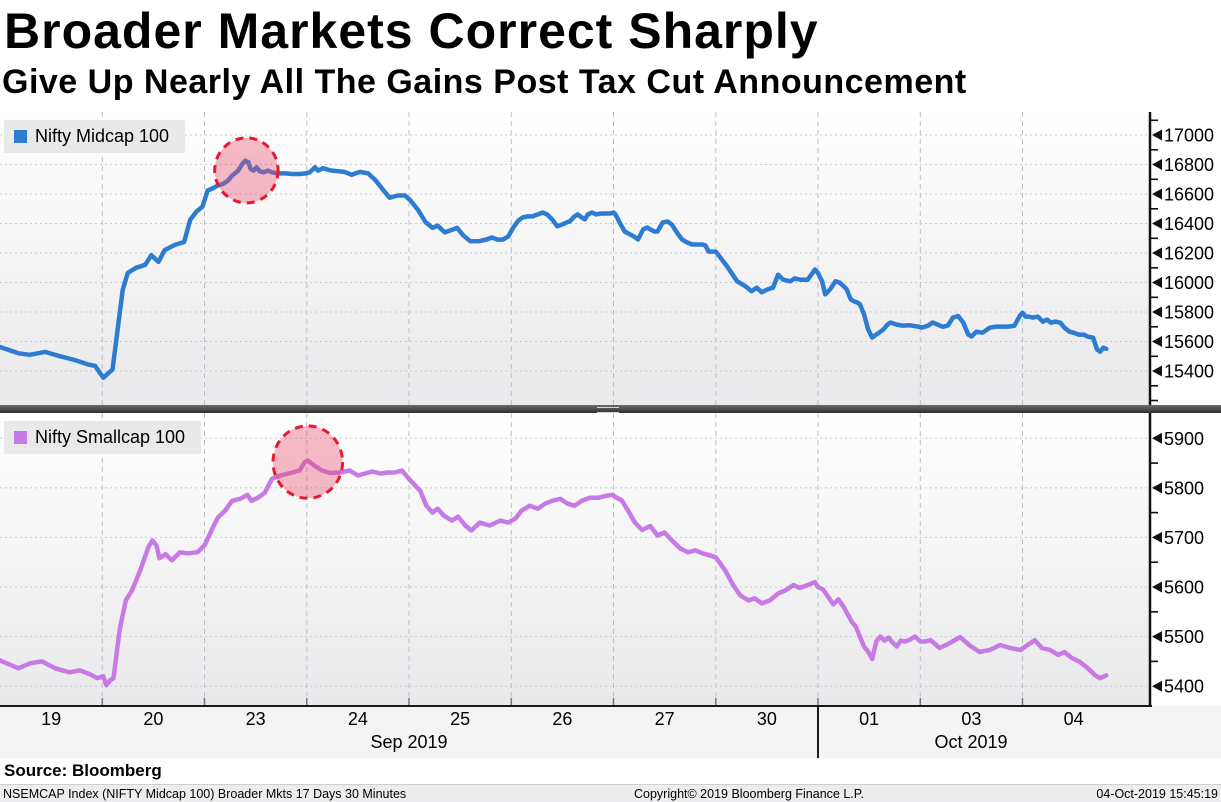 This screenshot has width=1221, height=802. What do you see at coordinates (562, 719) in the screenshot?
I see `x-tick-label: 26` at bounding box center [562, 719].